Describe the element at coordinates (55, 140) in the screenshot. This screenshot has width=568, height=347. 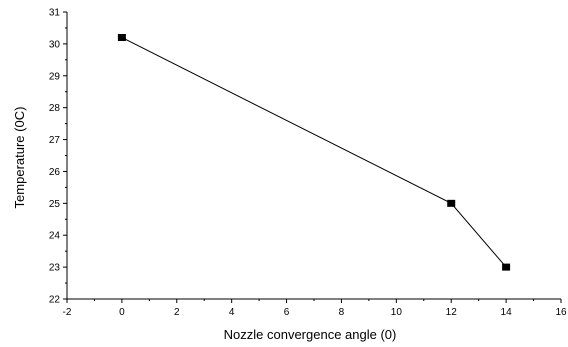
I see `y-tick-label: 27` at that location.